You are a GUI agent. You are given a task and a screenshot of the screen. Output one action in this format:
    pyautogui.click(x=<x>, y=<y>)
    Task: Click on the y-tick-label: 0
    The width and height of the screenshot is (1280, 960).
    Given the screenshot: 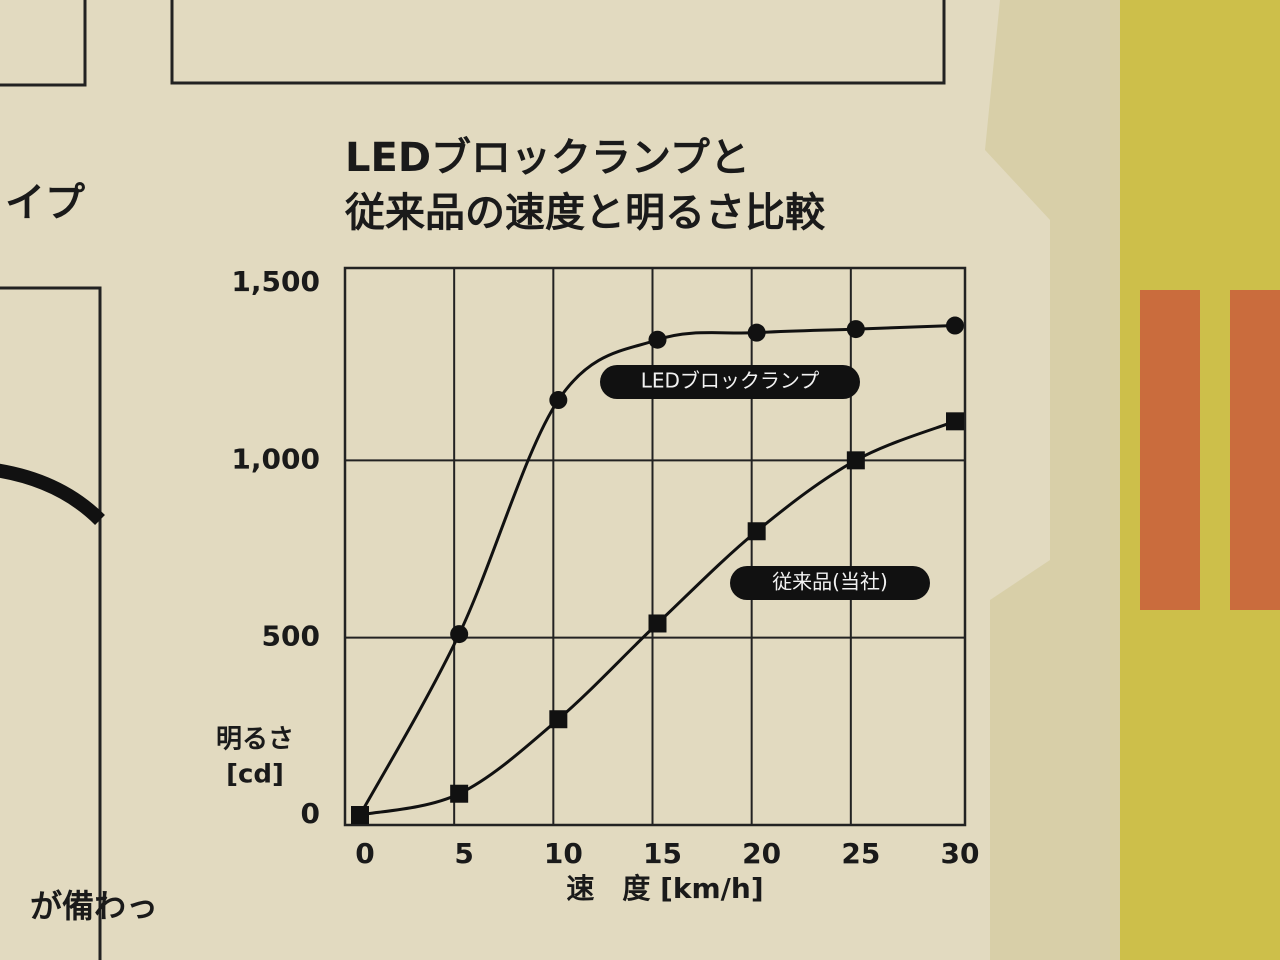 What is the action you would take?
    pyautogui.click(x=310, y=813)
    